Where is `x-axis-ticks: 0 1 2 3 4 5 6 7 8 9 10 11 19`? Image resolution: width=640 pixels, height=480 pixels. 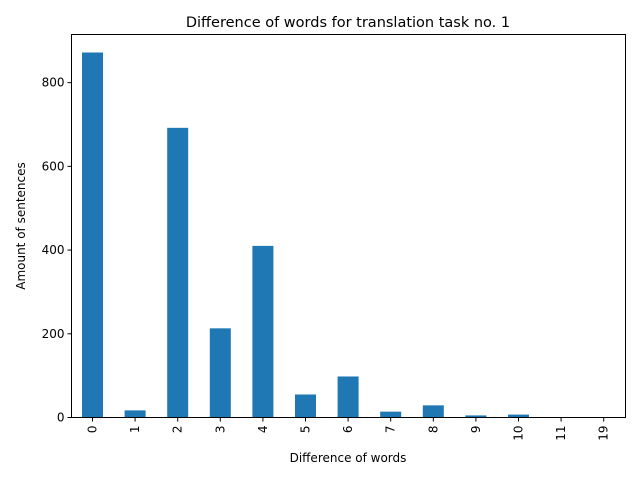
x-axis-ticks: 0 1 2 3 4 5 6 7 8 9 10 11 19 is located at coordinates (348, 429).